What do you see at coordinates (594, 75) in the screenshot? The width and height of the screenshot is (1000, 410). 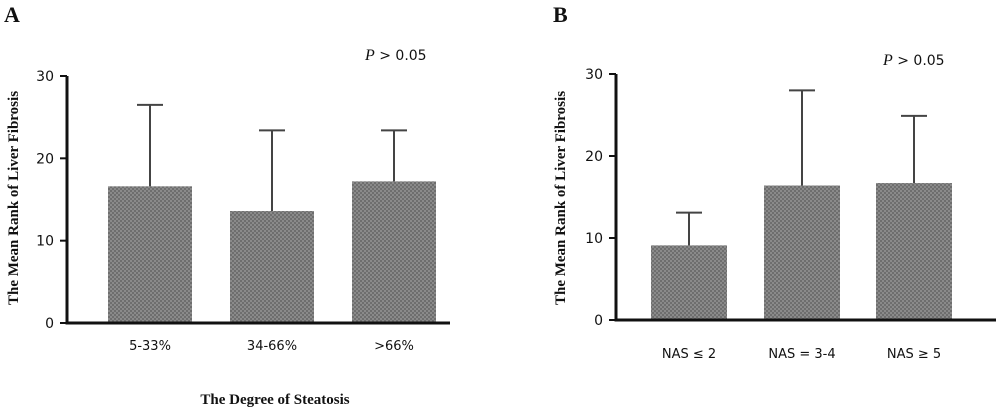 I see `panel-b-y-tick-label-30: 30` at bounding box center [594, 75].